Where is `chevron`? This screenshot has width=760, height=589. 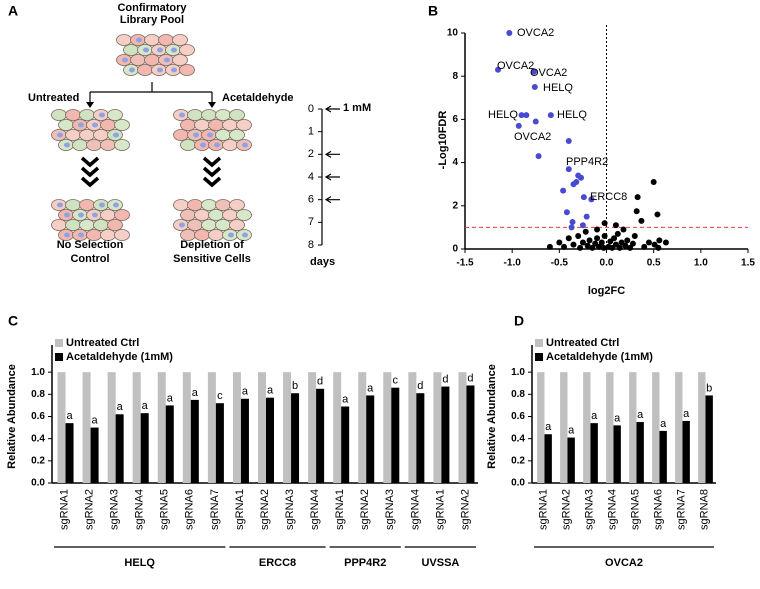 chevron is located at coordinates (90, 182).